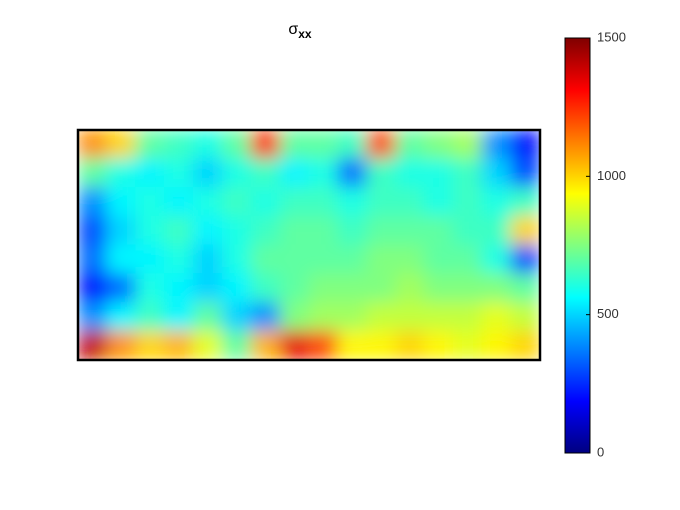 The width and height of the screenshot is (680, 510). Describe the element at coordinates (608, 313) in the screenshot. I see `colorbar-tick-label: 500` at that location.